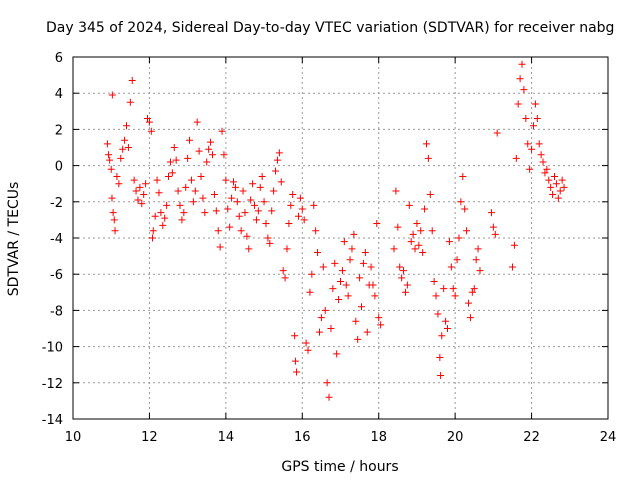 Image resolution: width=640 pixels, height=480 pixels. Describe the element at coordinates (56, 203) in the screenshot. I see `y-tick-label: -2` at that location.